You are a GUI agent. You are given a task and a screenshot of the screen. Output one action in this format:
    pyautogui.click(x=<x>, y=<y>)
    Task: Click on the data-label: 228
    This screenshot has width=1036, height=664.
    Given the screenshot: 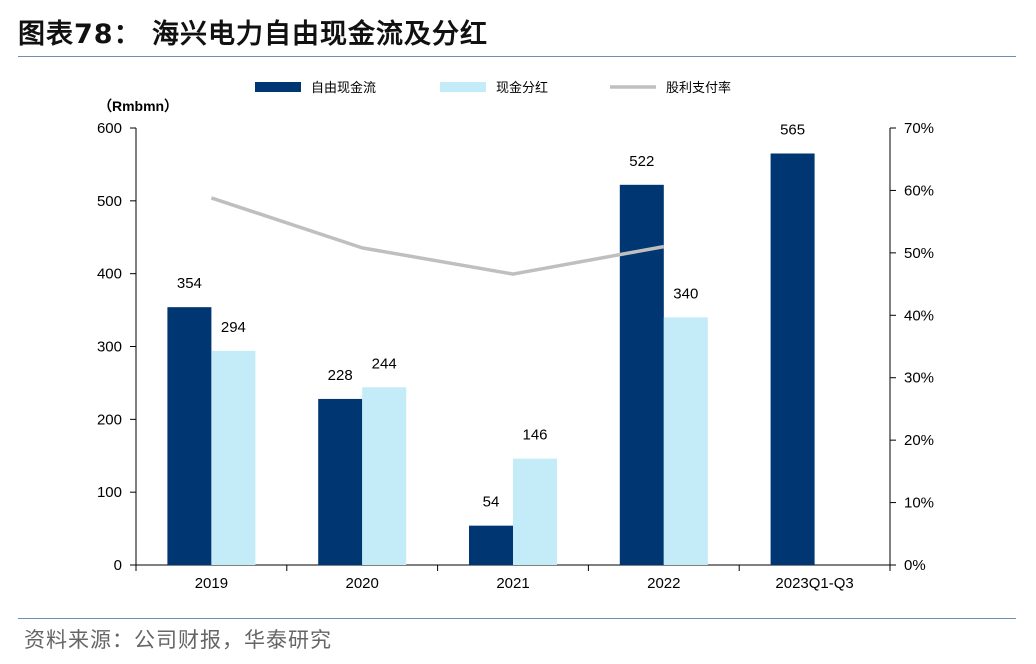 What is the action you would take?
    pyautogui.click(x=340, y=375)
    